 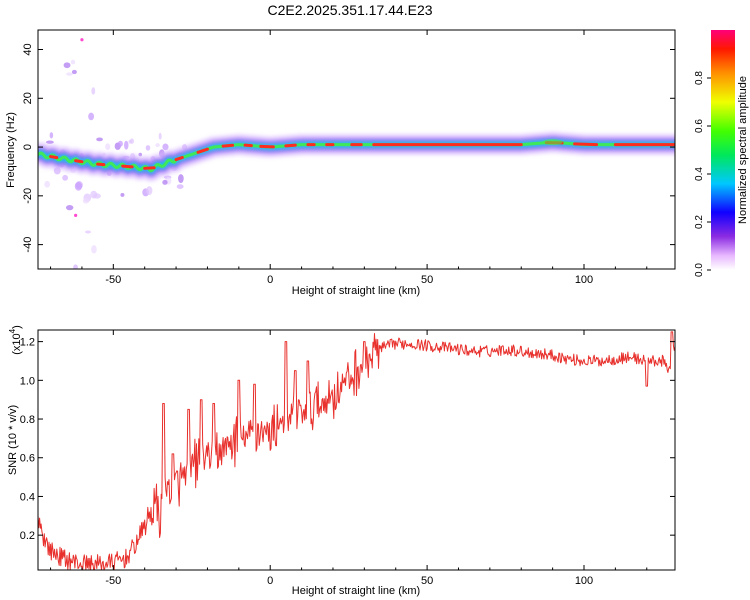 I want to click on chart-title: C2E2.2025.351.17.44.E23, so click(x=349, y=10).